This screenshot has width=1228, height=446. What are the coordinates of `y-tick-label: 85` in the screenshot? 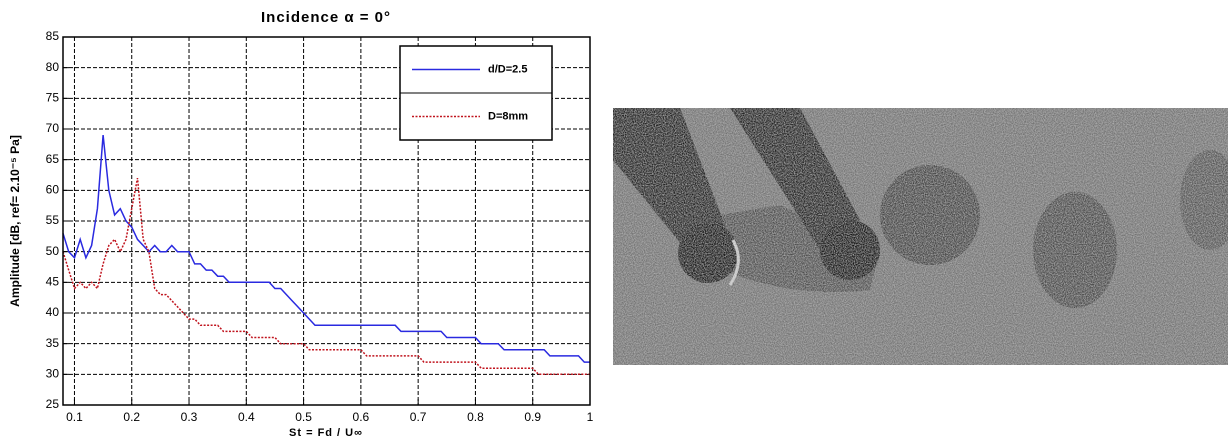 It's located at (53, 36).